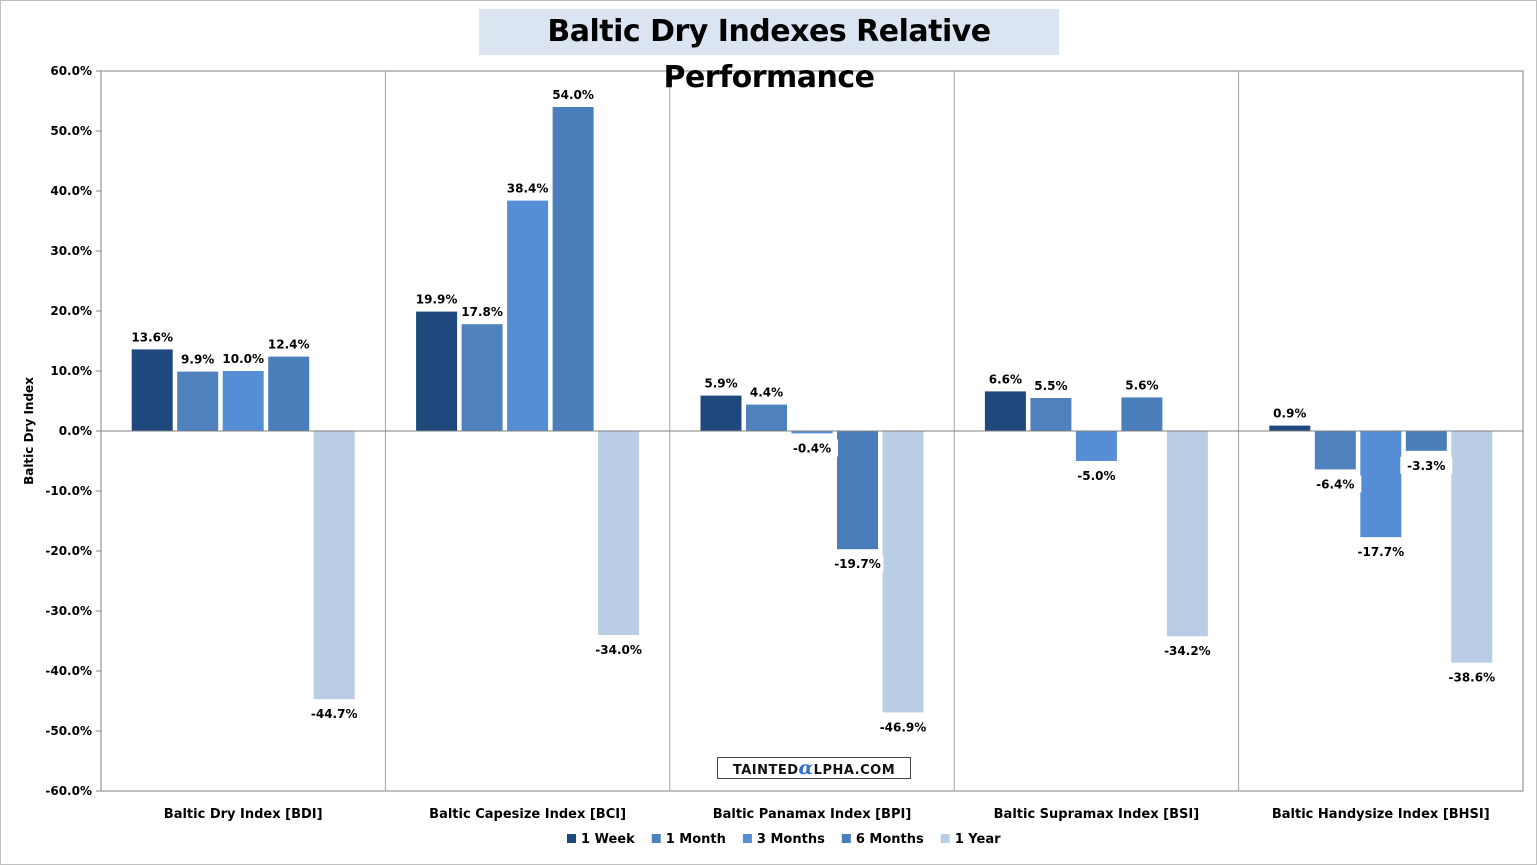 This screenshot has width=1537, height=865. Describe the element at coordinates (1050, 386) in the screenshot. I see `data-label: 5.5%` at that location.